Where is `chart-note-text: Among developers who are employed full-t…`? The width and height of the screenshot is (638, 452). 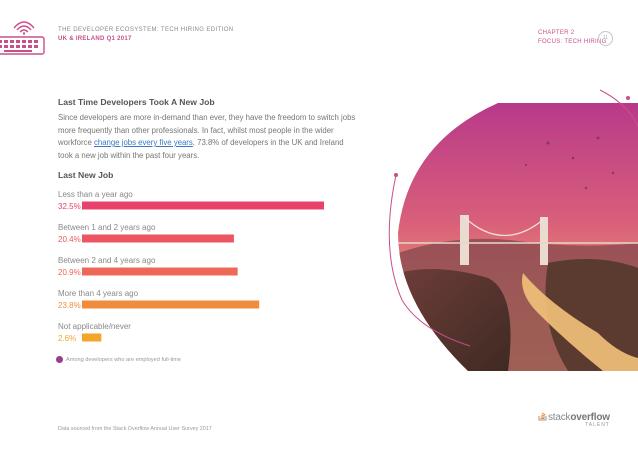
chart-note-text: Among developers who are employed full-t… is located at coordinates (124, 359).